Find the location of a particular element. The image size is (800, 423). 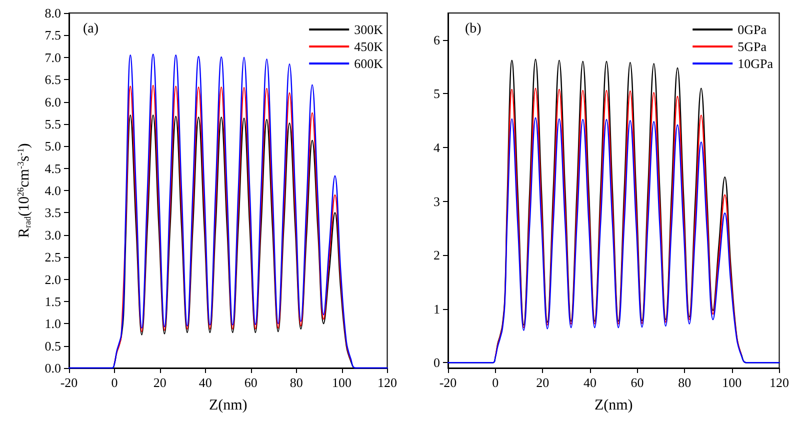

y-tick-label: 4 is located at coordinates (437, 147).